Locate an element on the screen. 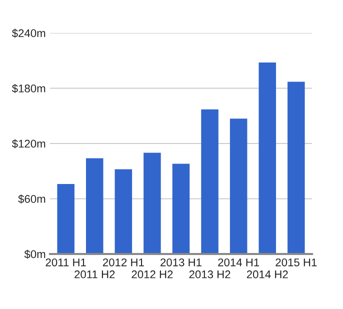 Image resolution: width=343 pixels, height=309 pixels. y-tick-label: $0m is located at coordinates (35, 254).